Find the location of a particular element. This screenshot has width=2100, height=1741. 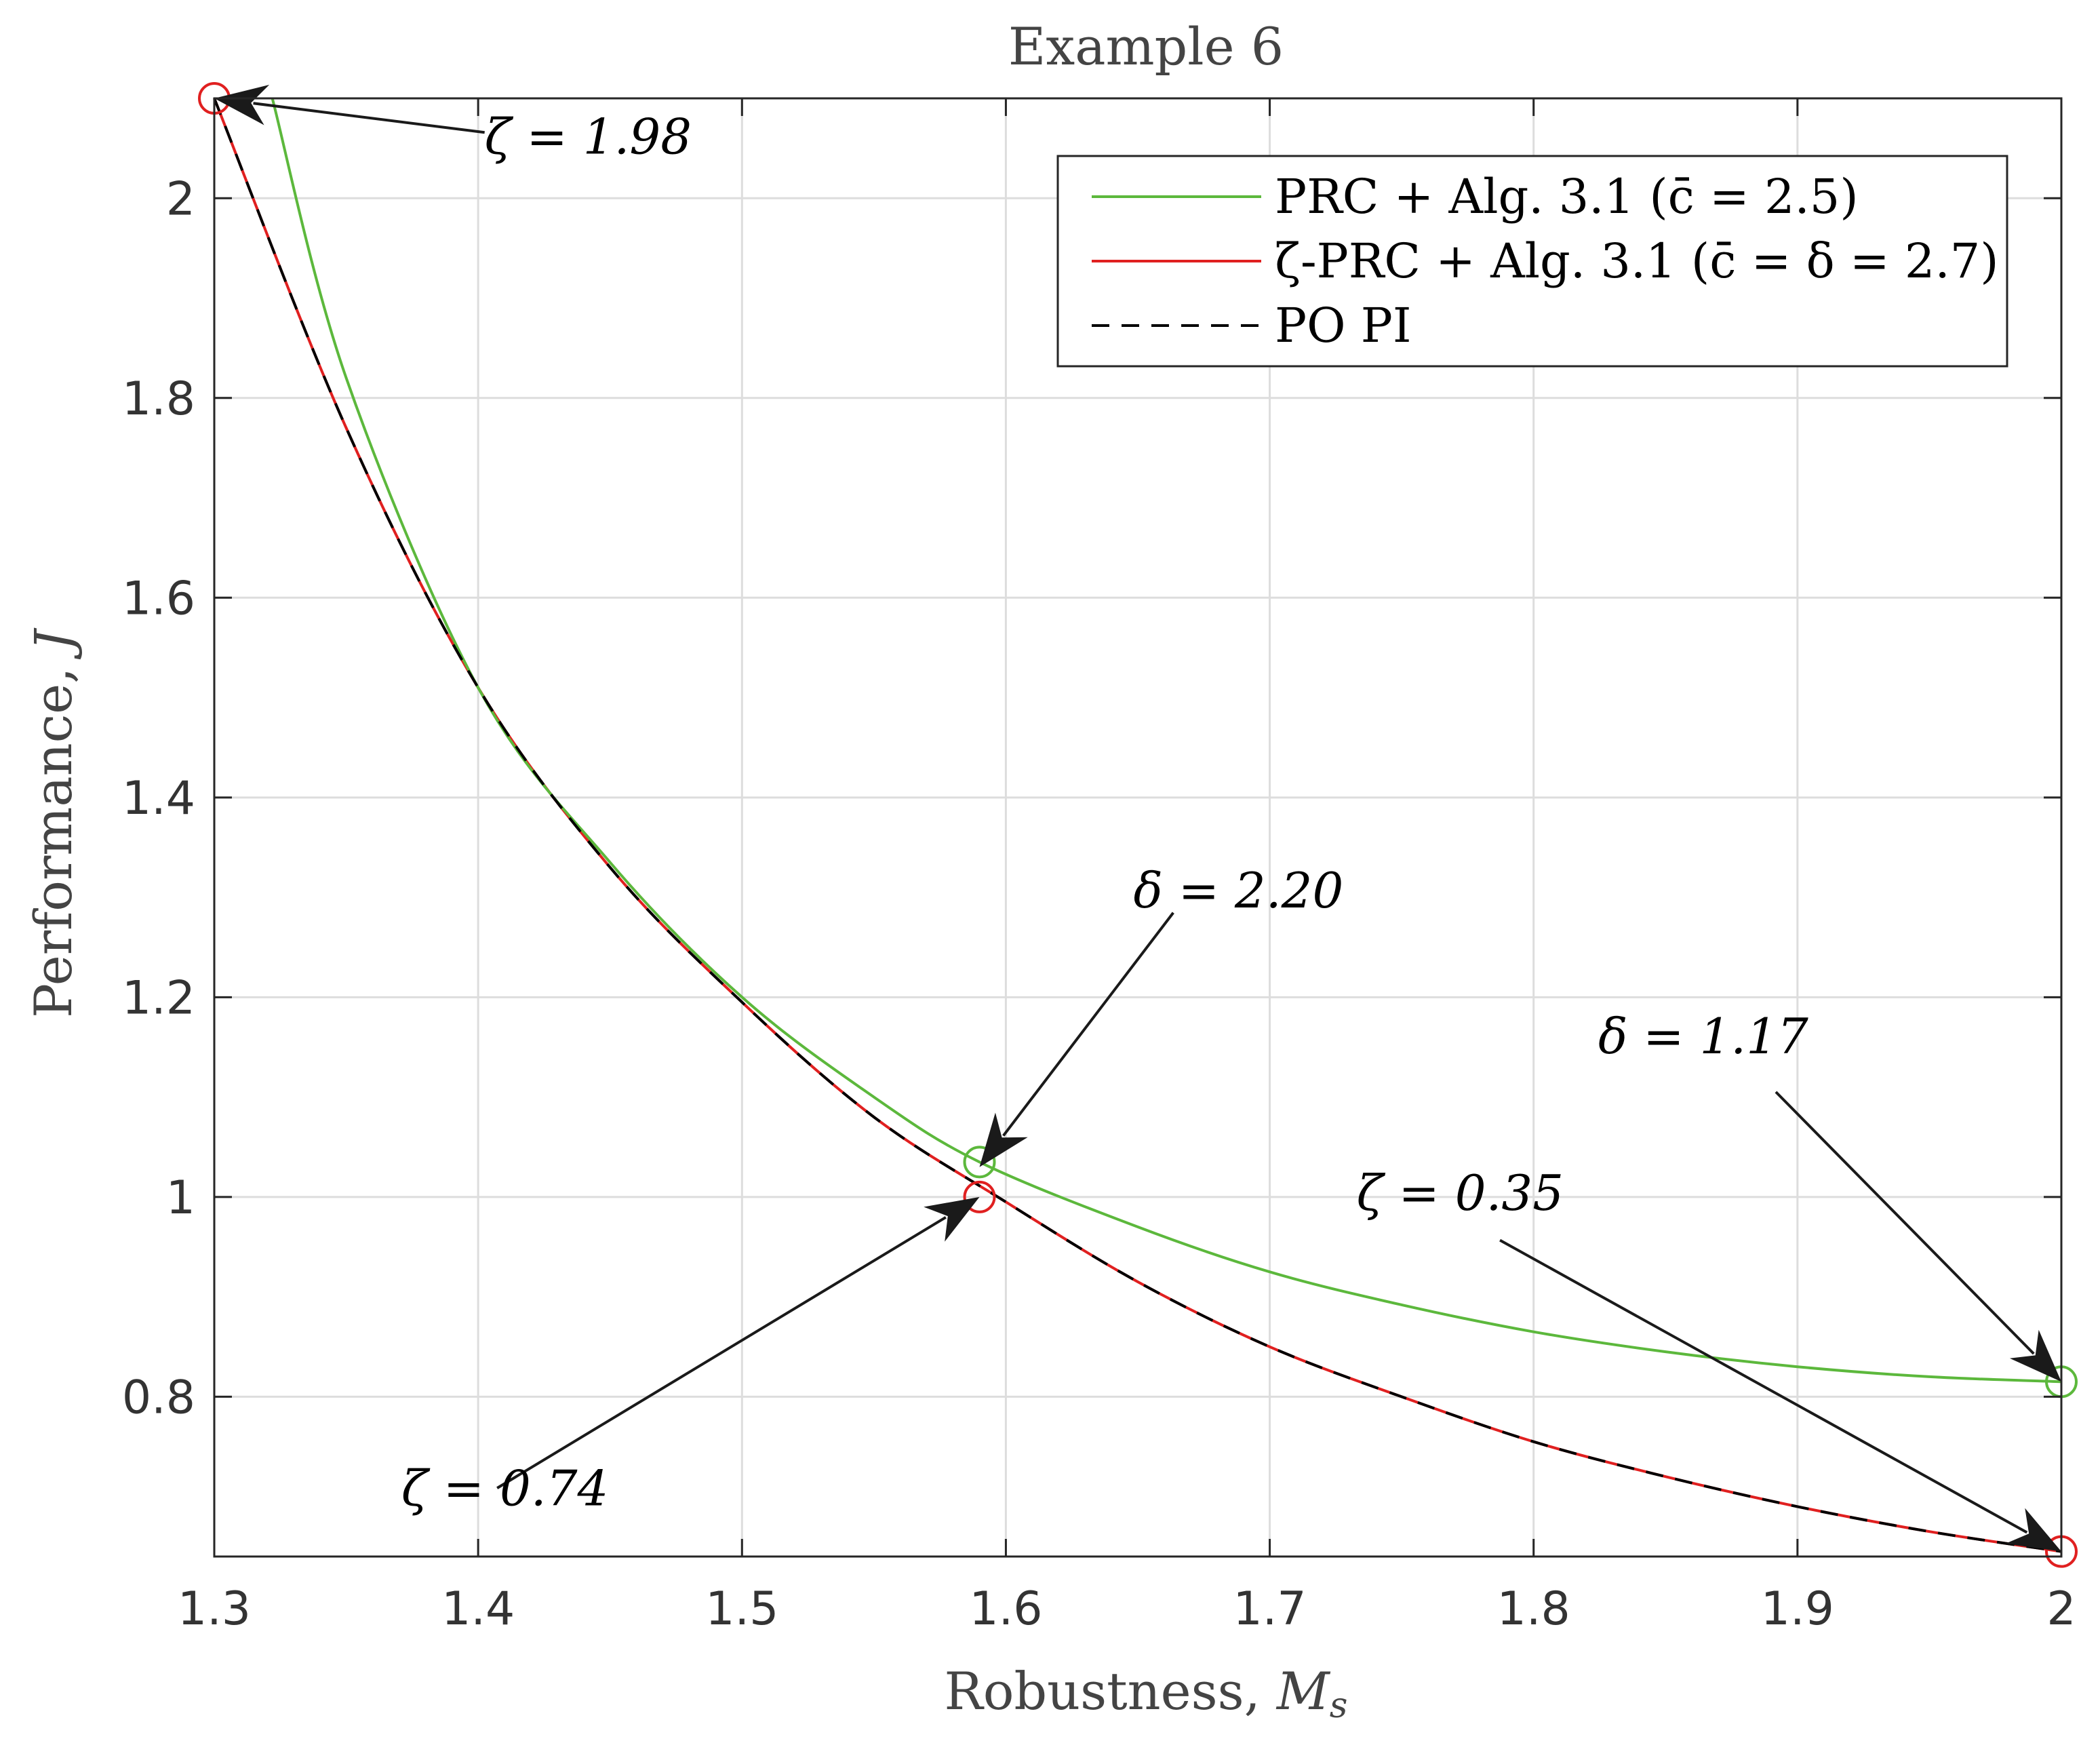

annotation-label: ζ = 0.74 is located at coordinates (504, 1489).